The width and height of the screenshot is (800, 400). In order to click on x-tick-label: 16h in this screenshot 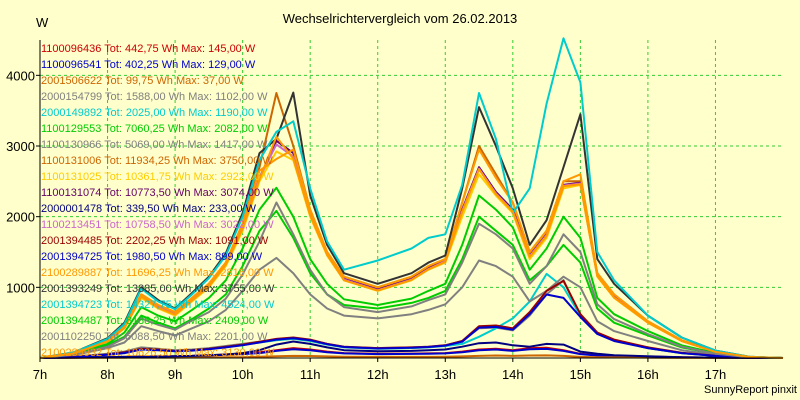, I will do `click(648, 374)`.